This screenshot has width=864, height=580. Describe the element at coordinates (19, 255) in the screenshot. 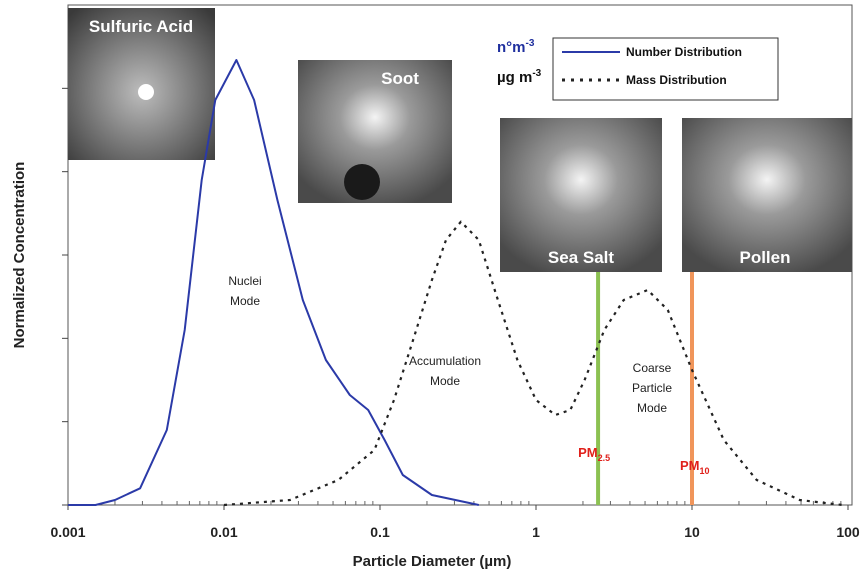

I see `y-axis-title: Normalized Concentration` at that location.